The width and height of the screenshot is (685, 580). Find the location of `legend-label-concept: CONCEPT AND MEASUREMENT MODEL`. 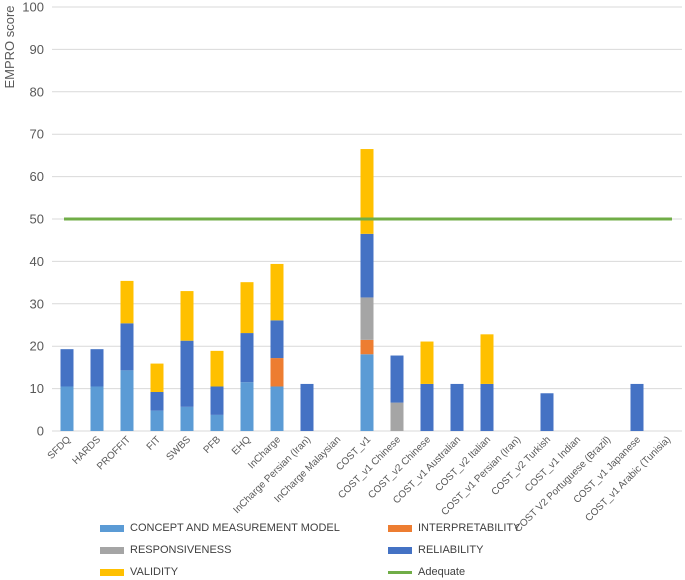

legend-label-concept: CONCEPT AND MEASUREMENT MODEL is located at coordinates (235, 528).